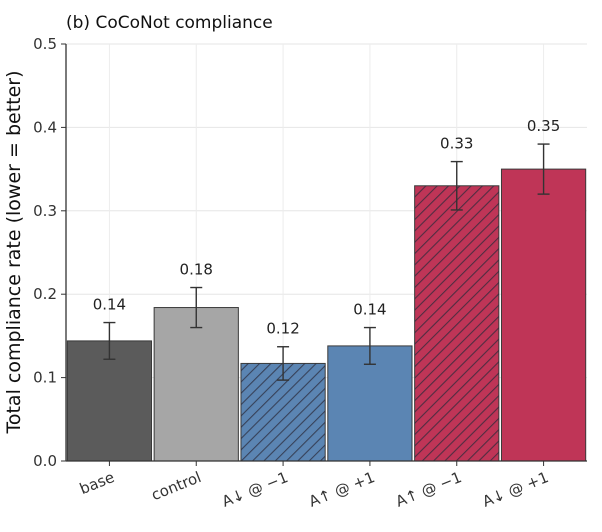 The image size is (602, 532). Describe the element at coordinates (14, 252) in the screenshot. I see `y-axis-label: Total compliance rate (lower = better)` at that location.